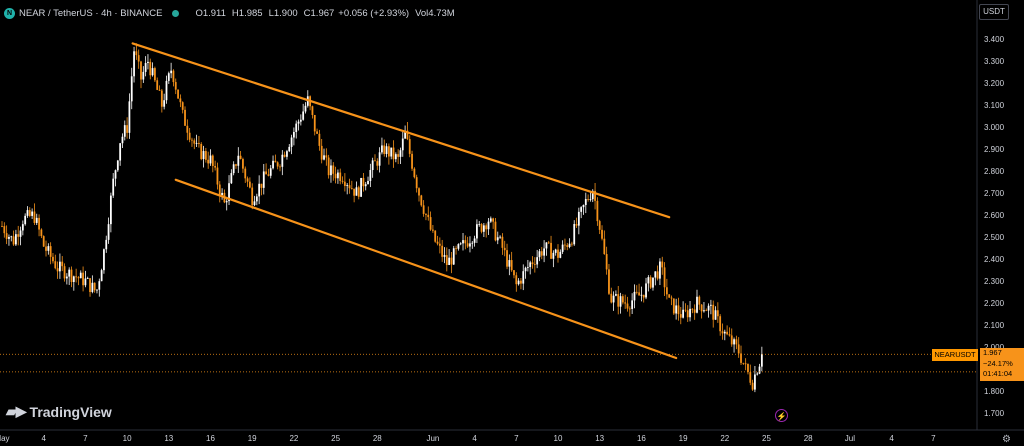 The image size is (1024, 446). Describe the element at coordinates (955, 355) in the screenshot. I see `symbol-price-label: NEARUSDT` at that location.